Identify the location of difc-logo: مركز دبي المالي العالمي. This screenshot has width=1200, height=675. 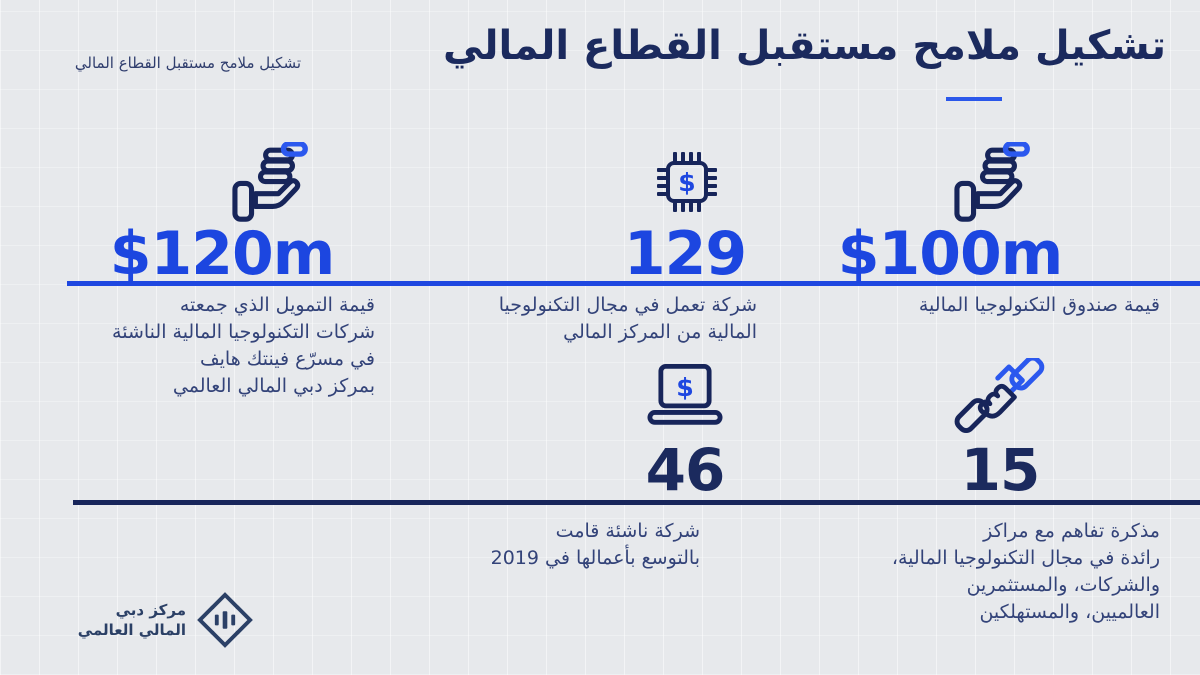
(147, 620).